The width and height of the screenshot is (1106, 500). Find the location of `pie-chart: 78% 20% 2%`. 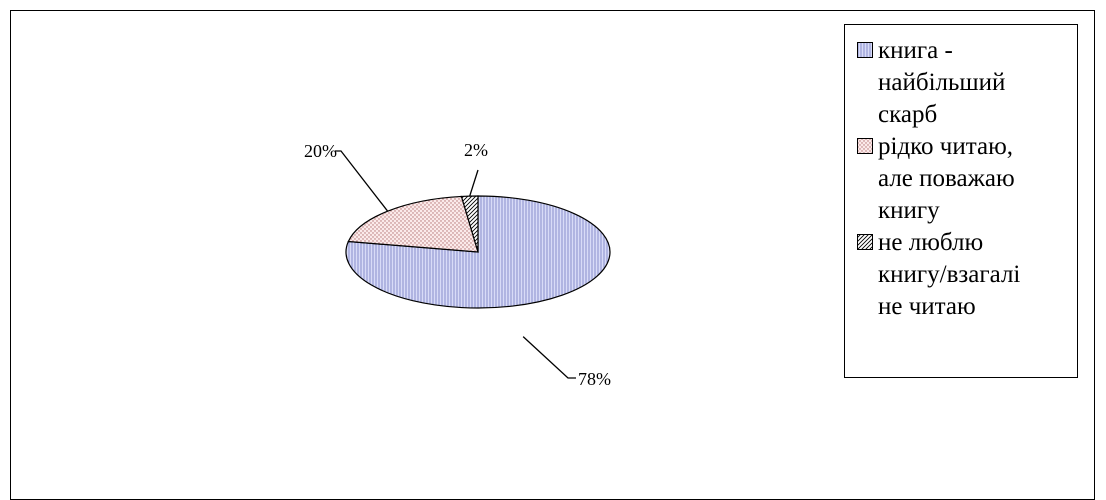

pie-chart: 78% 20% 2% is located at coordinates (457, 264).